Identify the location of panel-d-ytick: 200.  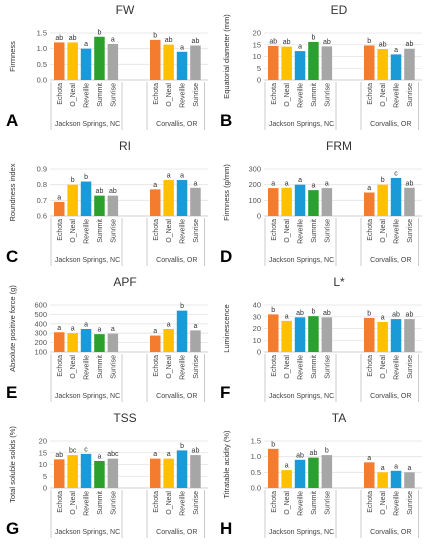
(254, 184).